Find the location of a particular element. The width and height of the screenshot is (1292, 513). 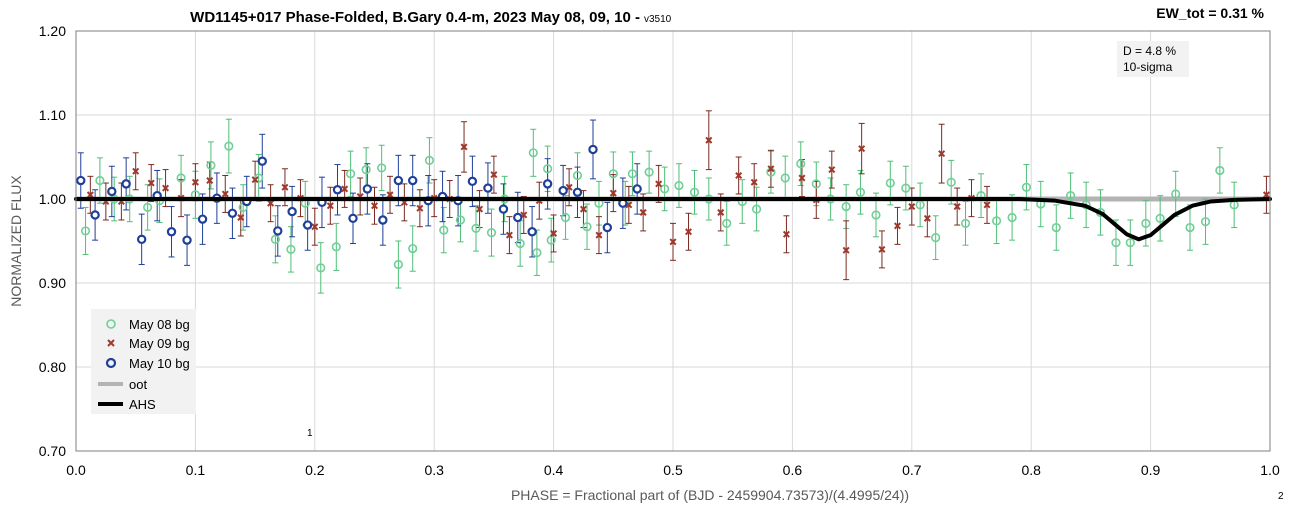

y-tick-label: 1.00 is located at coordinates (52, 199).